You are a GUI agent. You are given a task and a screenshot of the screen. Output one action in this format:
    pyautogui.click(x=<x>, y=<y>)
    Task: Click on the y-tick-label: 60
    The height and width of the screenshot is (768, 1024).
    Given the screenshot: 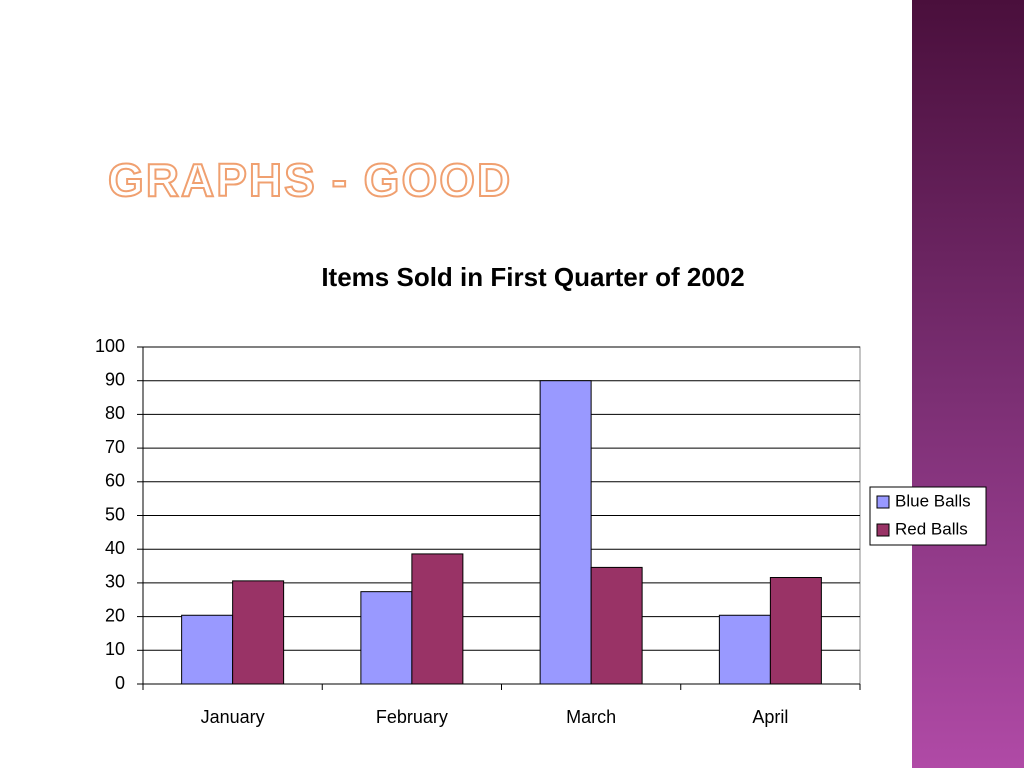 What is the action you would take?
    pyautogui.click(x=115, y=481)
    